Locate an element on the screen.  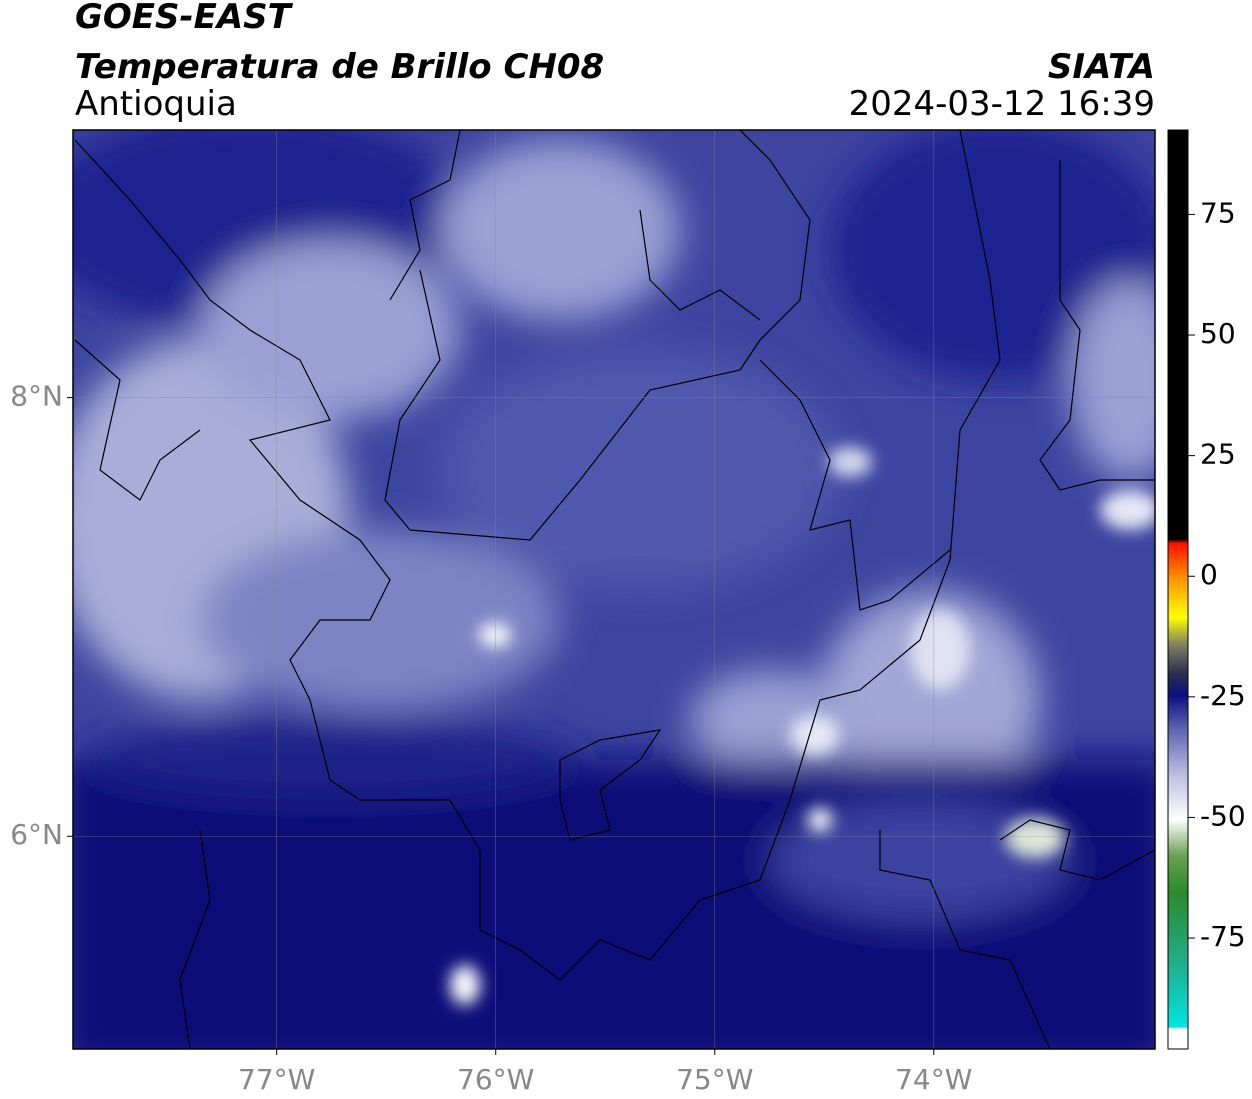
colorbar-tick-label: 75 is located at coordinates (1218, 212).